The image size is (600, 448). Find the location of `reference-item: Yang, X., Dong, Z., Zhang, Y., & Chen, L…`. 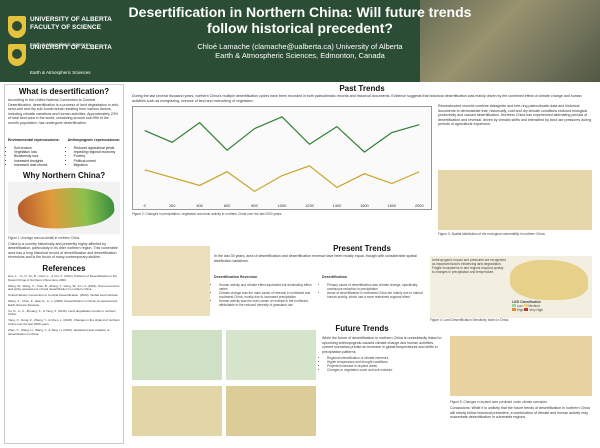

reference-item: Yang, X., Dong, Z., Zhang, Y., & Chen, L… is located at coordinates (64, 322).